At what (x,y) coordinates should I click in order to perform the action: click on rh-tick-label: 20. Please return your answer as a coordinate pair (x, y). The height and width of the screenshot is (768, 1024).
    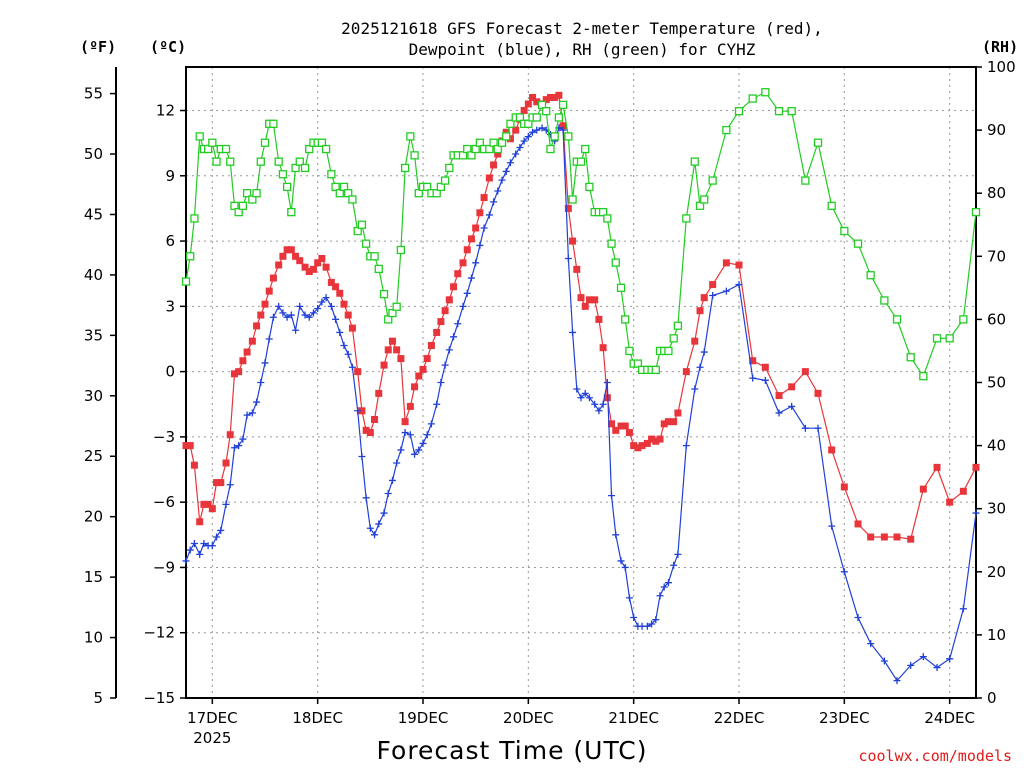
    Looking at the image, I should click on (996, 572).